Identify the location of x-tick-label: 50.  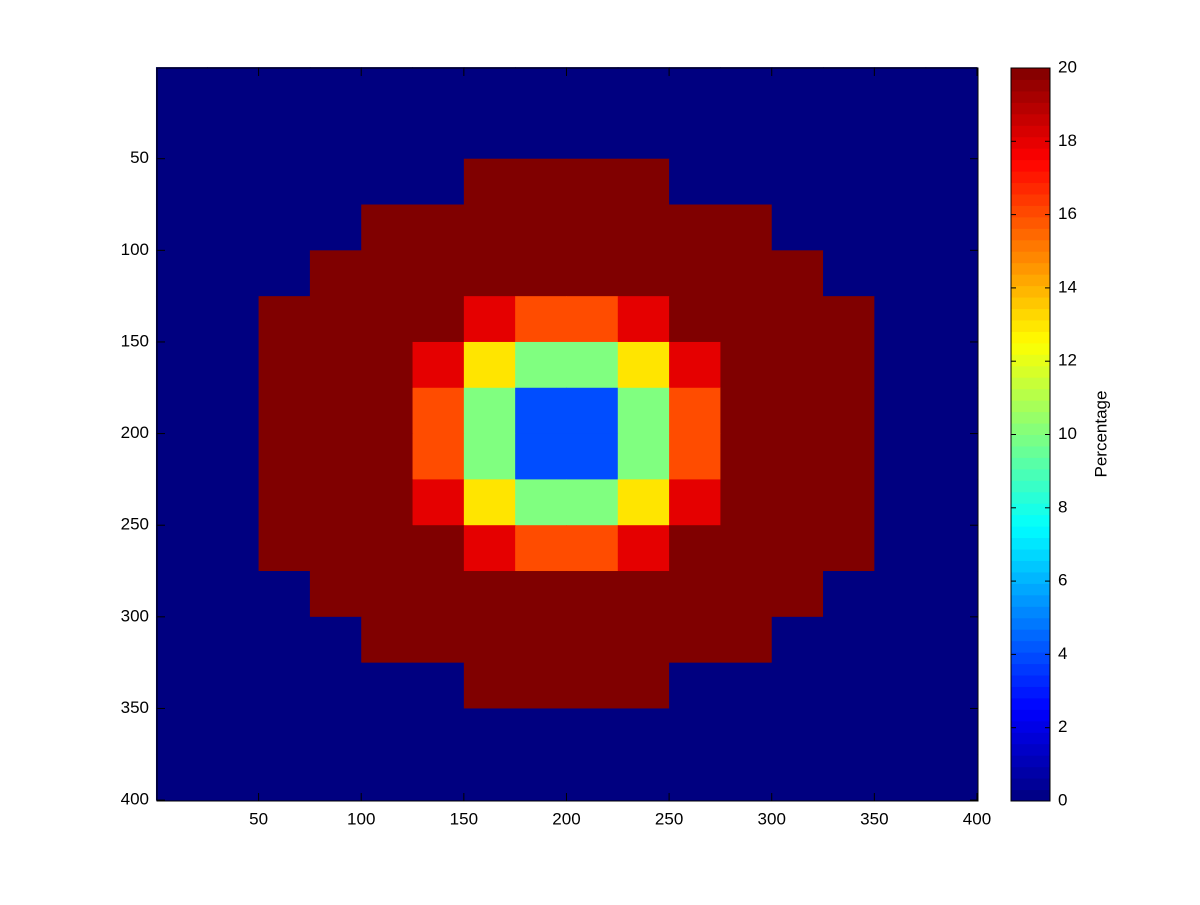
(258, 818).